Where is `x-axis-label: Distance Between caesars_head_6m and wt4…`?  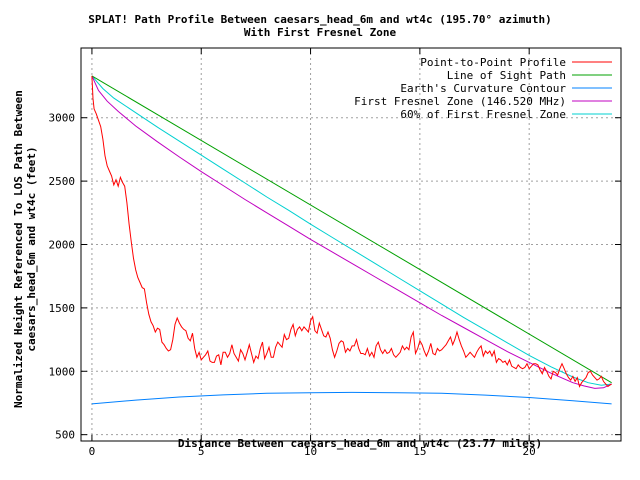 x-axis-label: Distance Between caesars_head_6m and wt4… is located at coordinates (360, 443).